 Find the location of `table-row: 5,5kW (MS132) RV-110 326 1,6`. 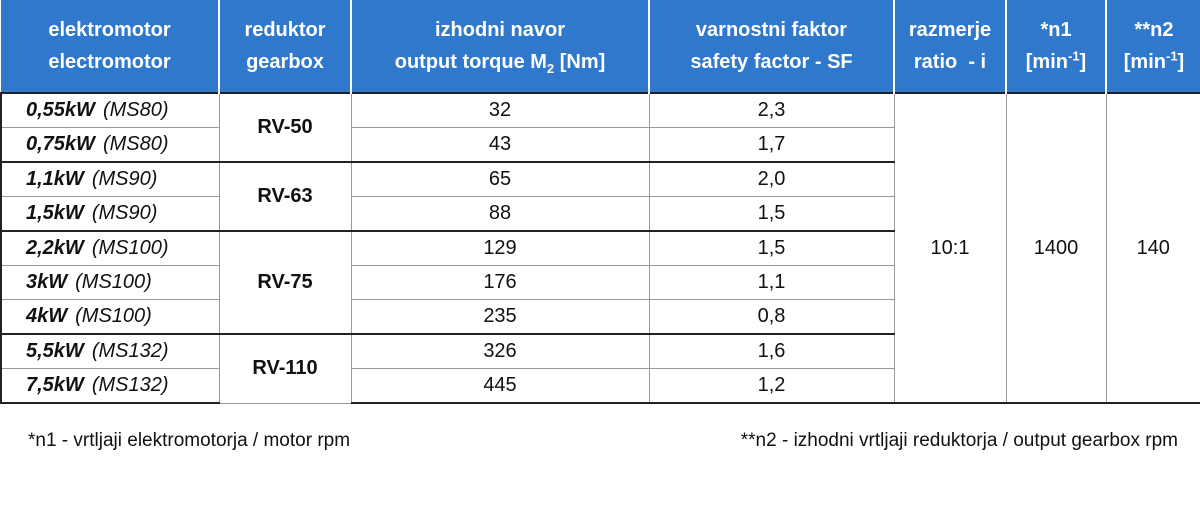

table-row: 5,5kW (MS132) RV-110 326 1,6 is located at coordinates (600, 368).